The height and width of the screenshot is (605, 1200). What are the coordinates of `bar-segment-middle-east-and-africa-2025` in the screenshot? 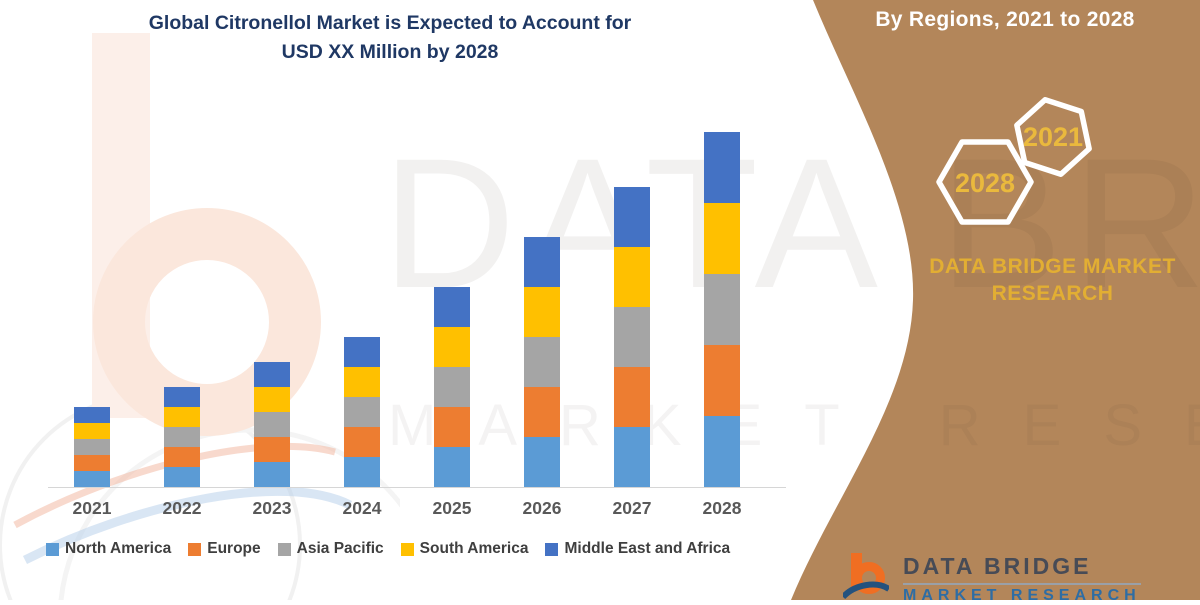 It's located at (452, 307).